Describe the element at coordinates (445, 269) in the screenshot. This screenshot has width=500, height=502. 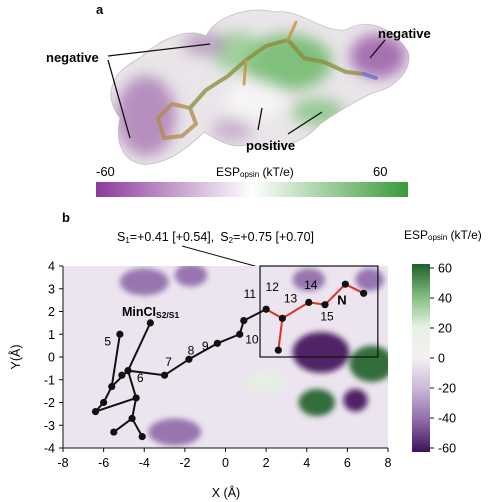
I see `cbar-b-tick-label: 60` at that location.